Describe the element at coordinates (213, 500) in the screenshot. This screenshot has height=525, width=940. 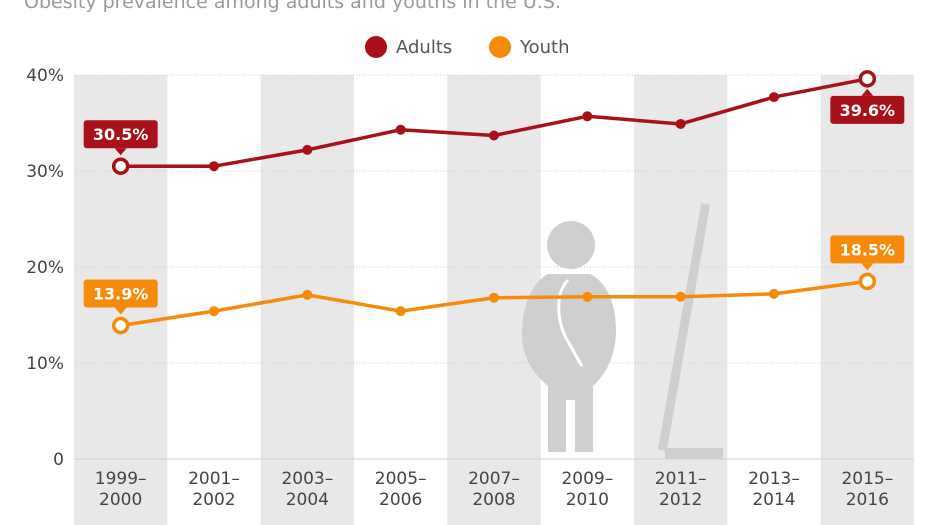
I see `x-tick-label-line2: 2002` at that location.